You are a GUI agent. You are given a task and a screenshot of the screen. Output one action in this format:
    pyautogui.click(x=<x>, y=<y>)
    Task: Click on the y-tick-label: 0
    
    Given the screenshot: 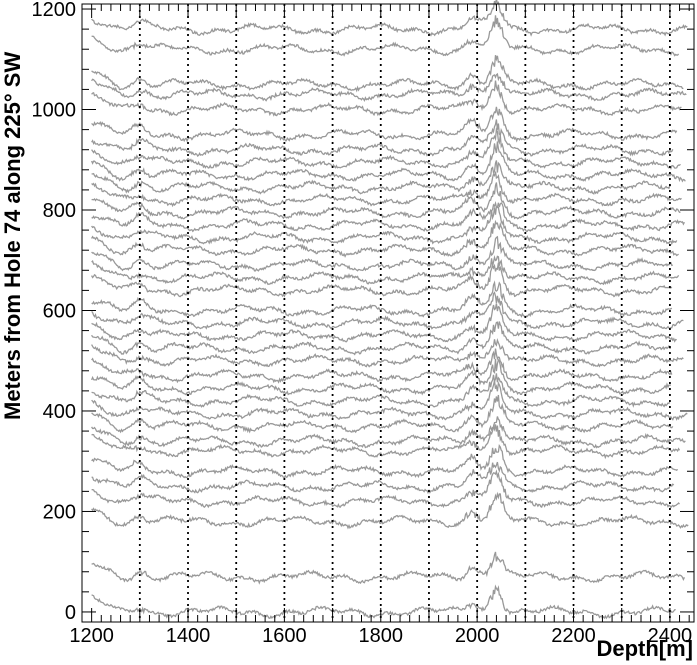 What is the action you would take?
    pyautogui.click(x=70, y=613)
    